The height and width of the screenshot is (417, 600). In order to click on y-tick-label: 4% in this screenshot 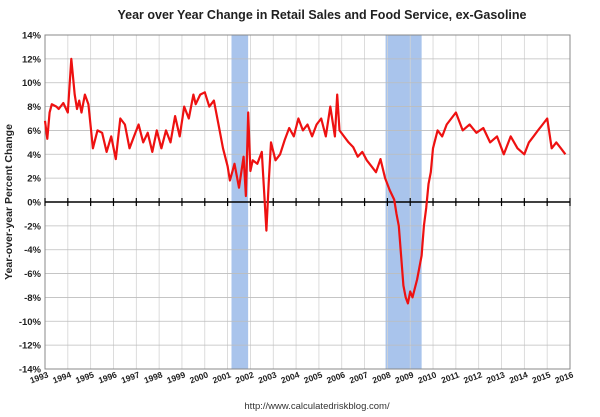, I will do `click(34, 155)`.